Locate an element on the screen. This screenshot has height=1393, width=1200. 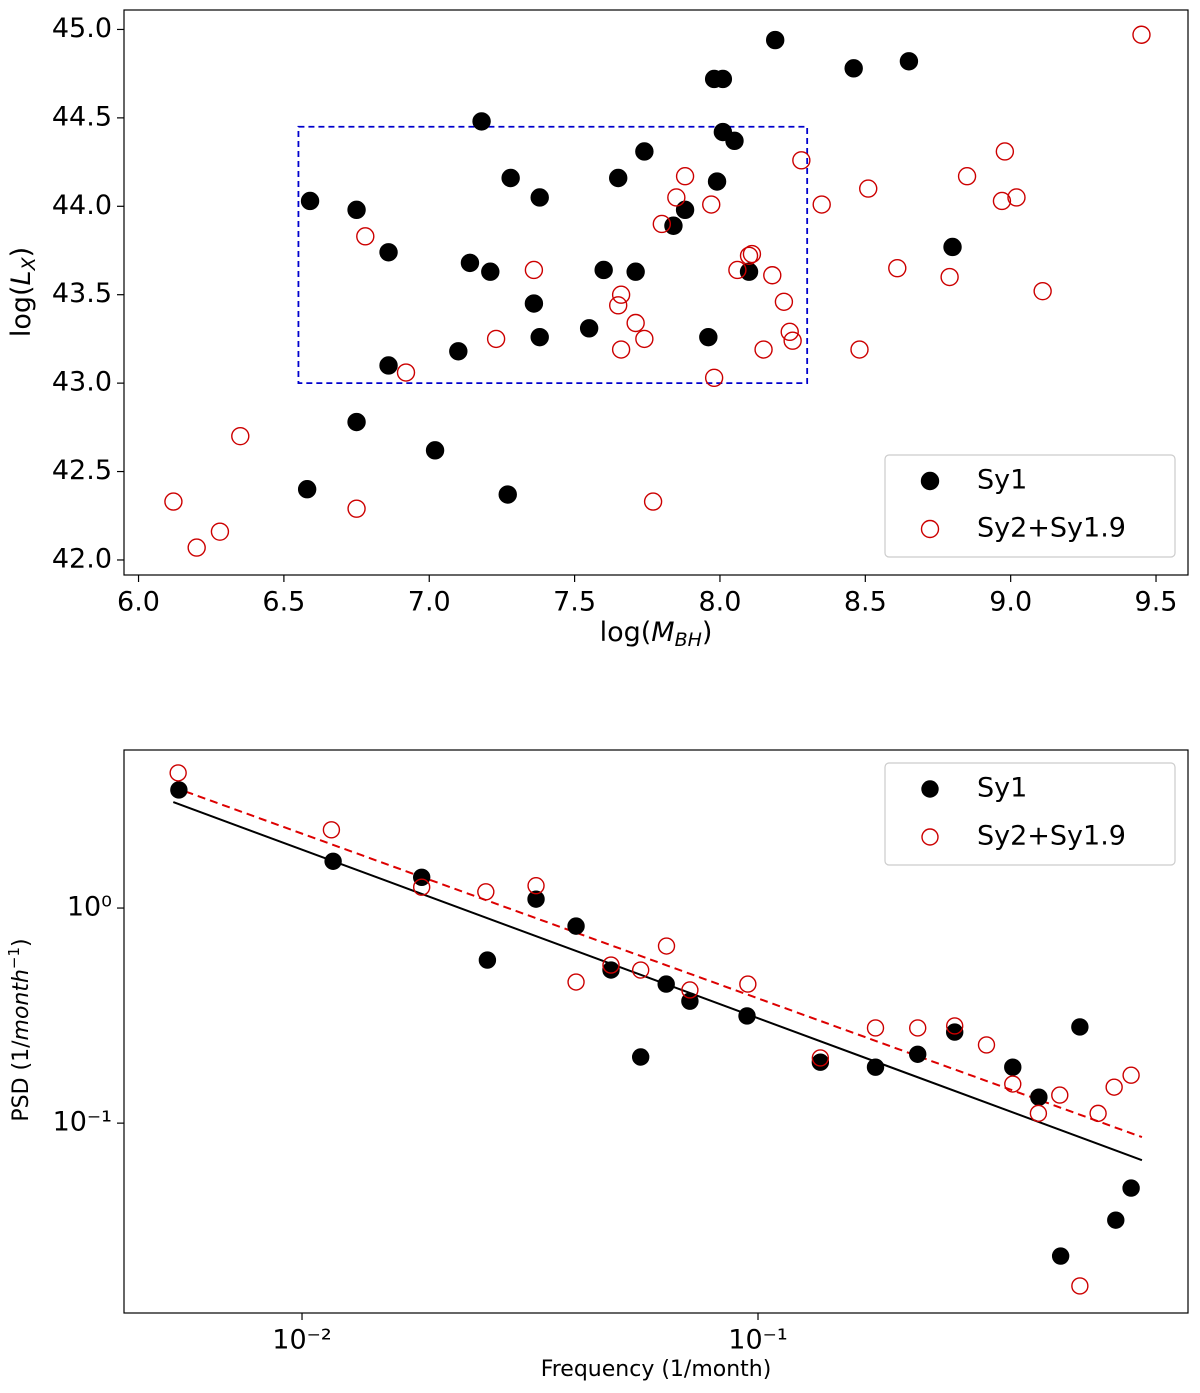
y-tick-label: 10⁻¹ is located at coordinates (82, 1122).